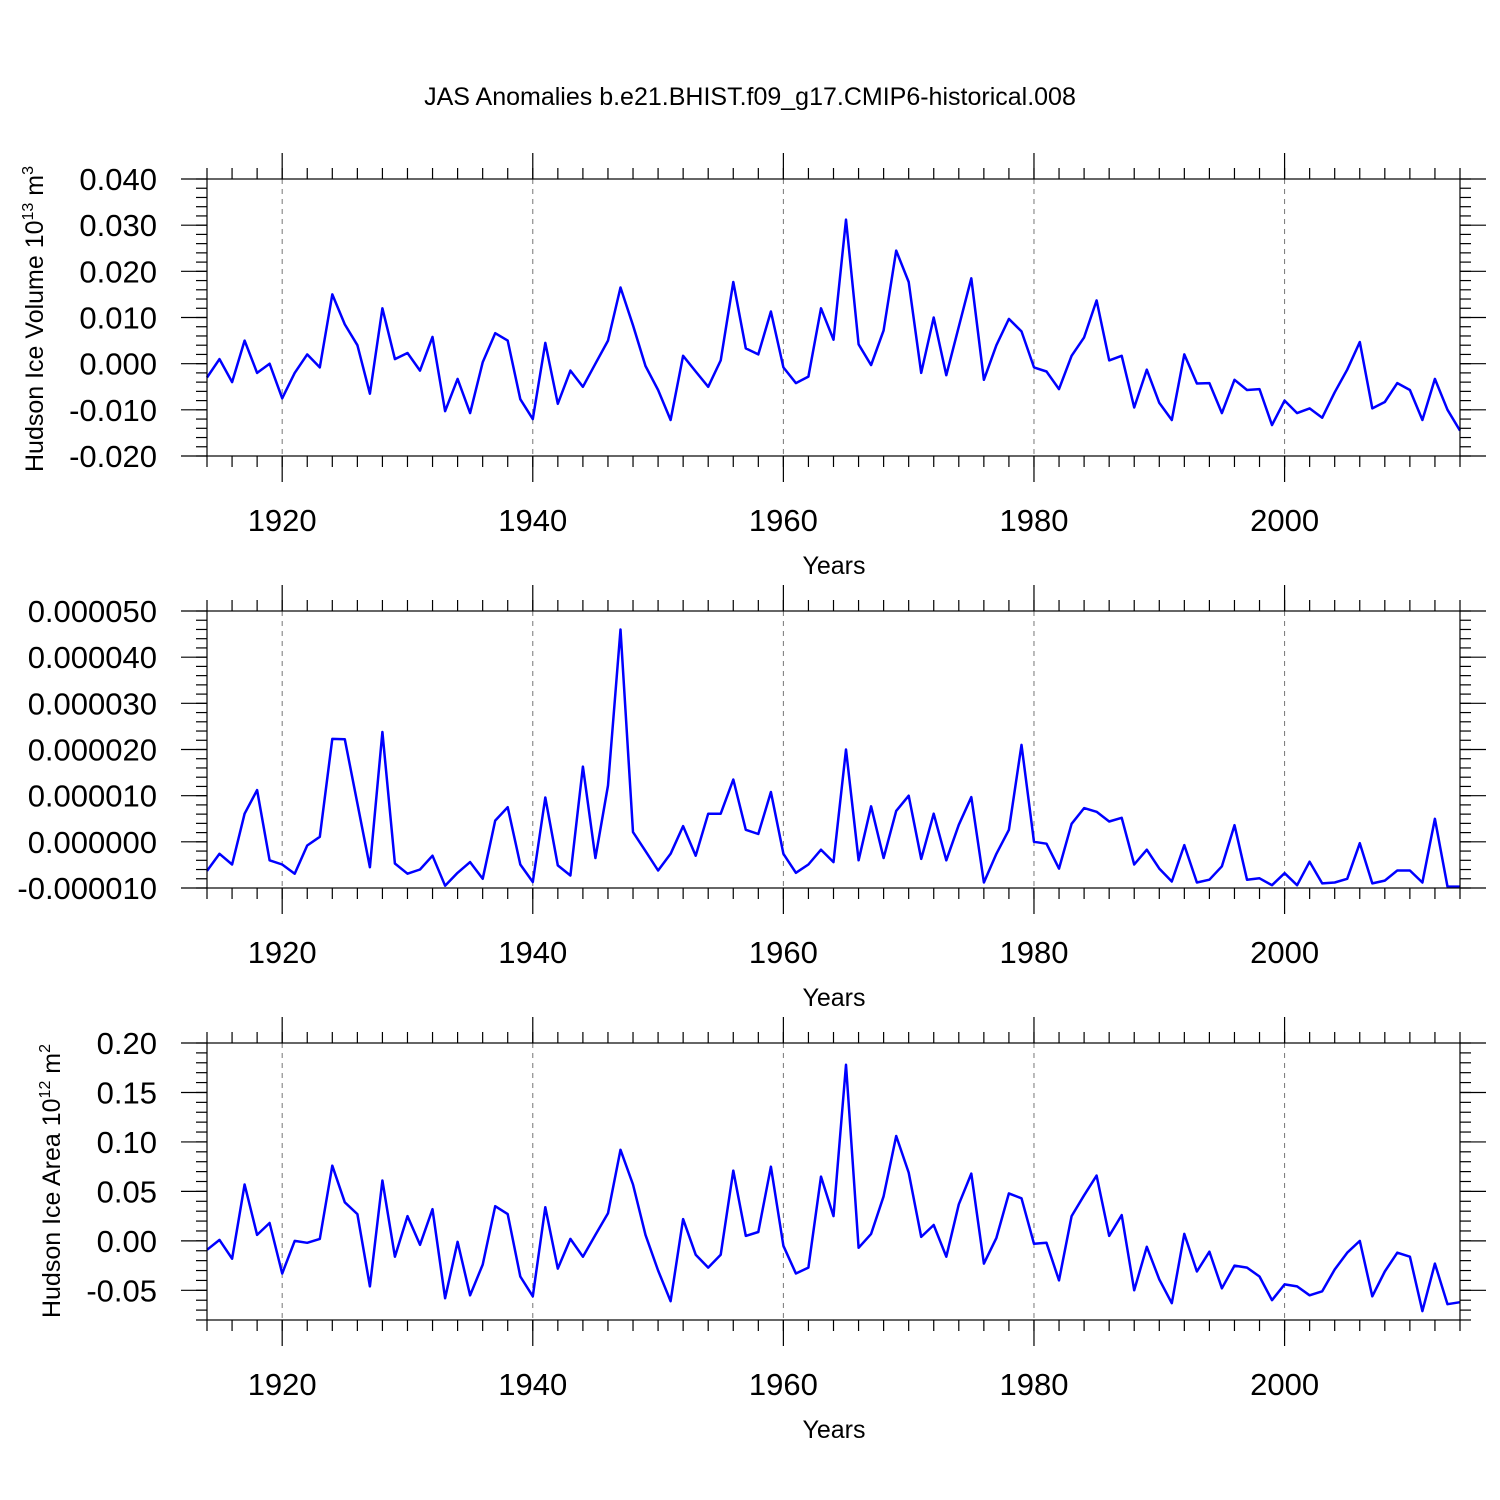 Image resolution: width=1500 pixels, height=1500 pixels. Describe the element at coordinates (127, 1092) in the screenshot. I see `y-tick-label: 0.15` at that location.